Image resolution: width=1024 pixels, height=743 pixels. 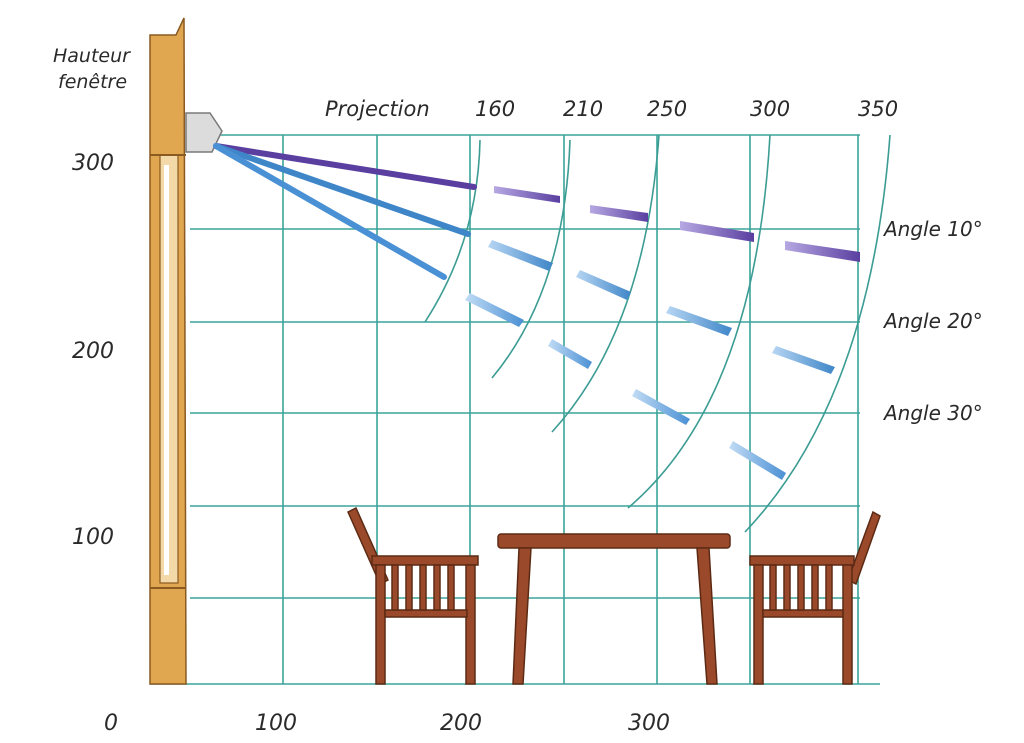 I want to click on awning-cassette, so click(x=204, y=132).